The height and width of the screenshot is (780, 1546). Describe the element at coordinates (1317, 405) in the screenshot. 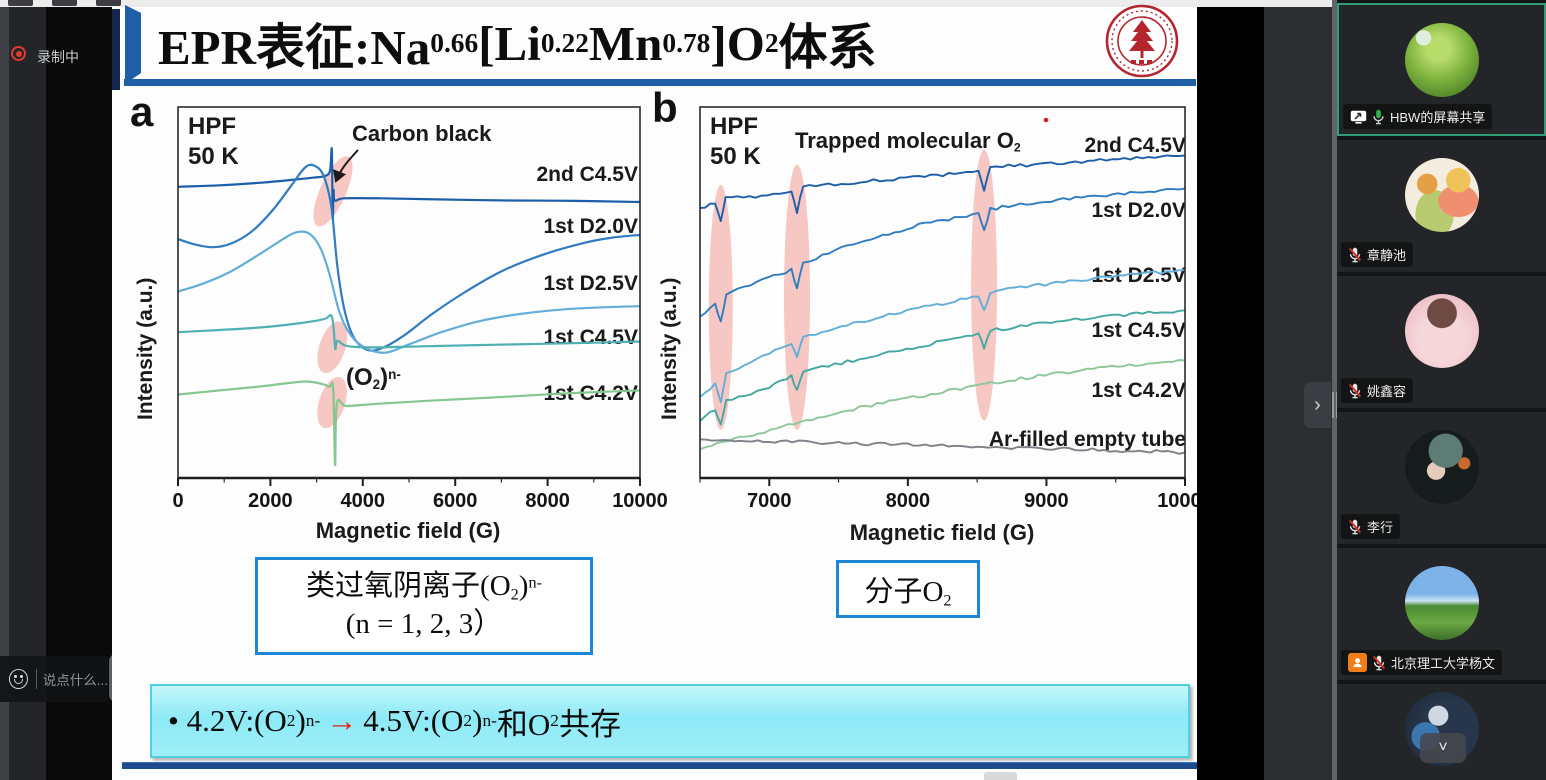

I see `sidebar-expand-button: ›` at that location.